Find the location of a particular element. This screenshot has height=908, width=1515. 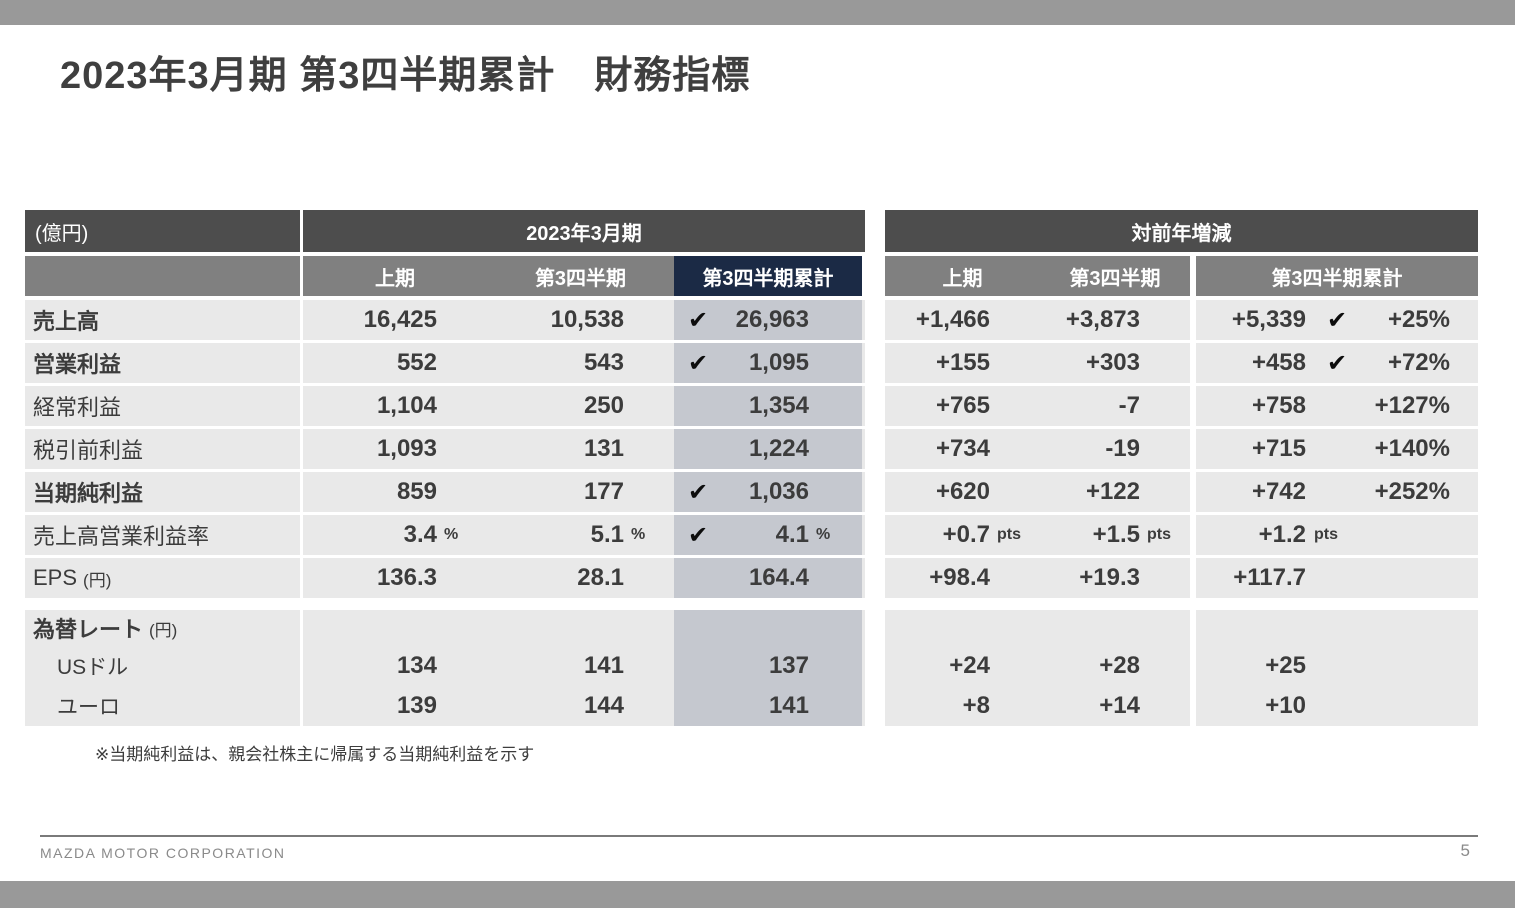

value-text: 139 is located at coordinates (416, 705).